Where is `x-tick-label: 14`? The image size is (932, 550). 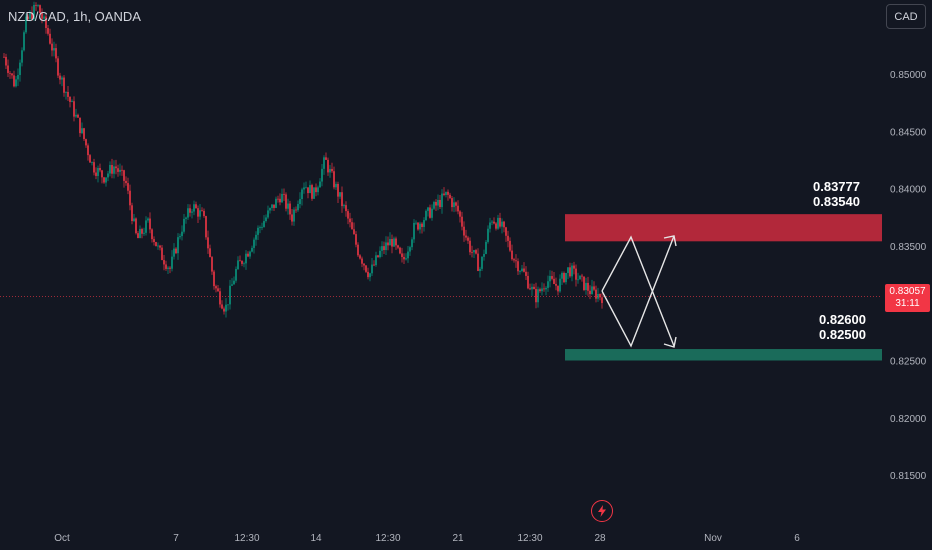 x-tick-label: 14 is located at coordinates (316, 538).